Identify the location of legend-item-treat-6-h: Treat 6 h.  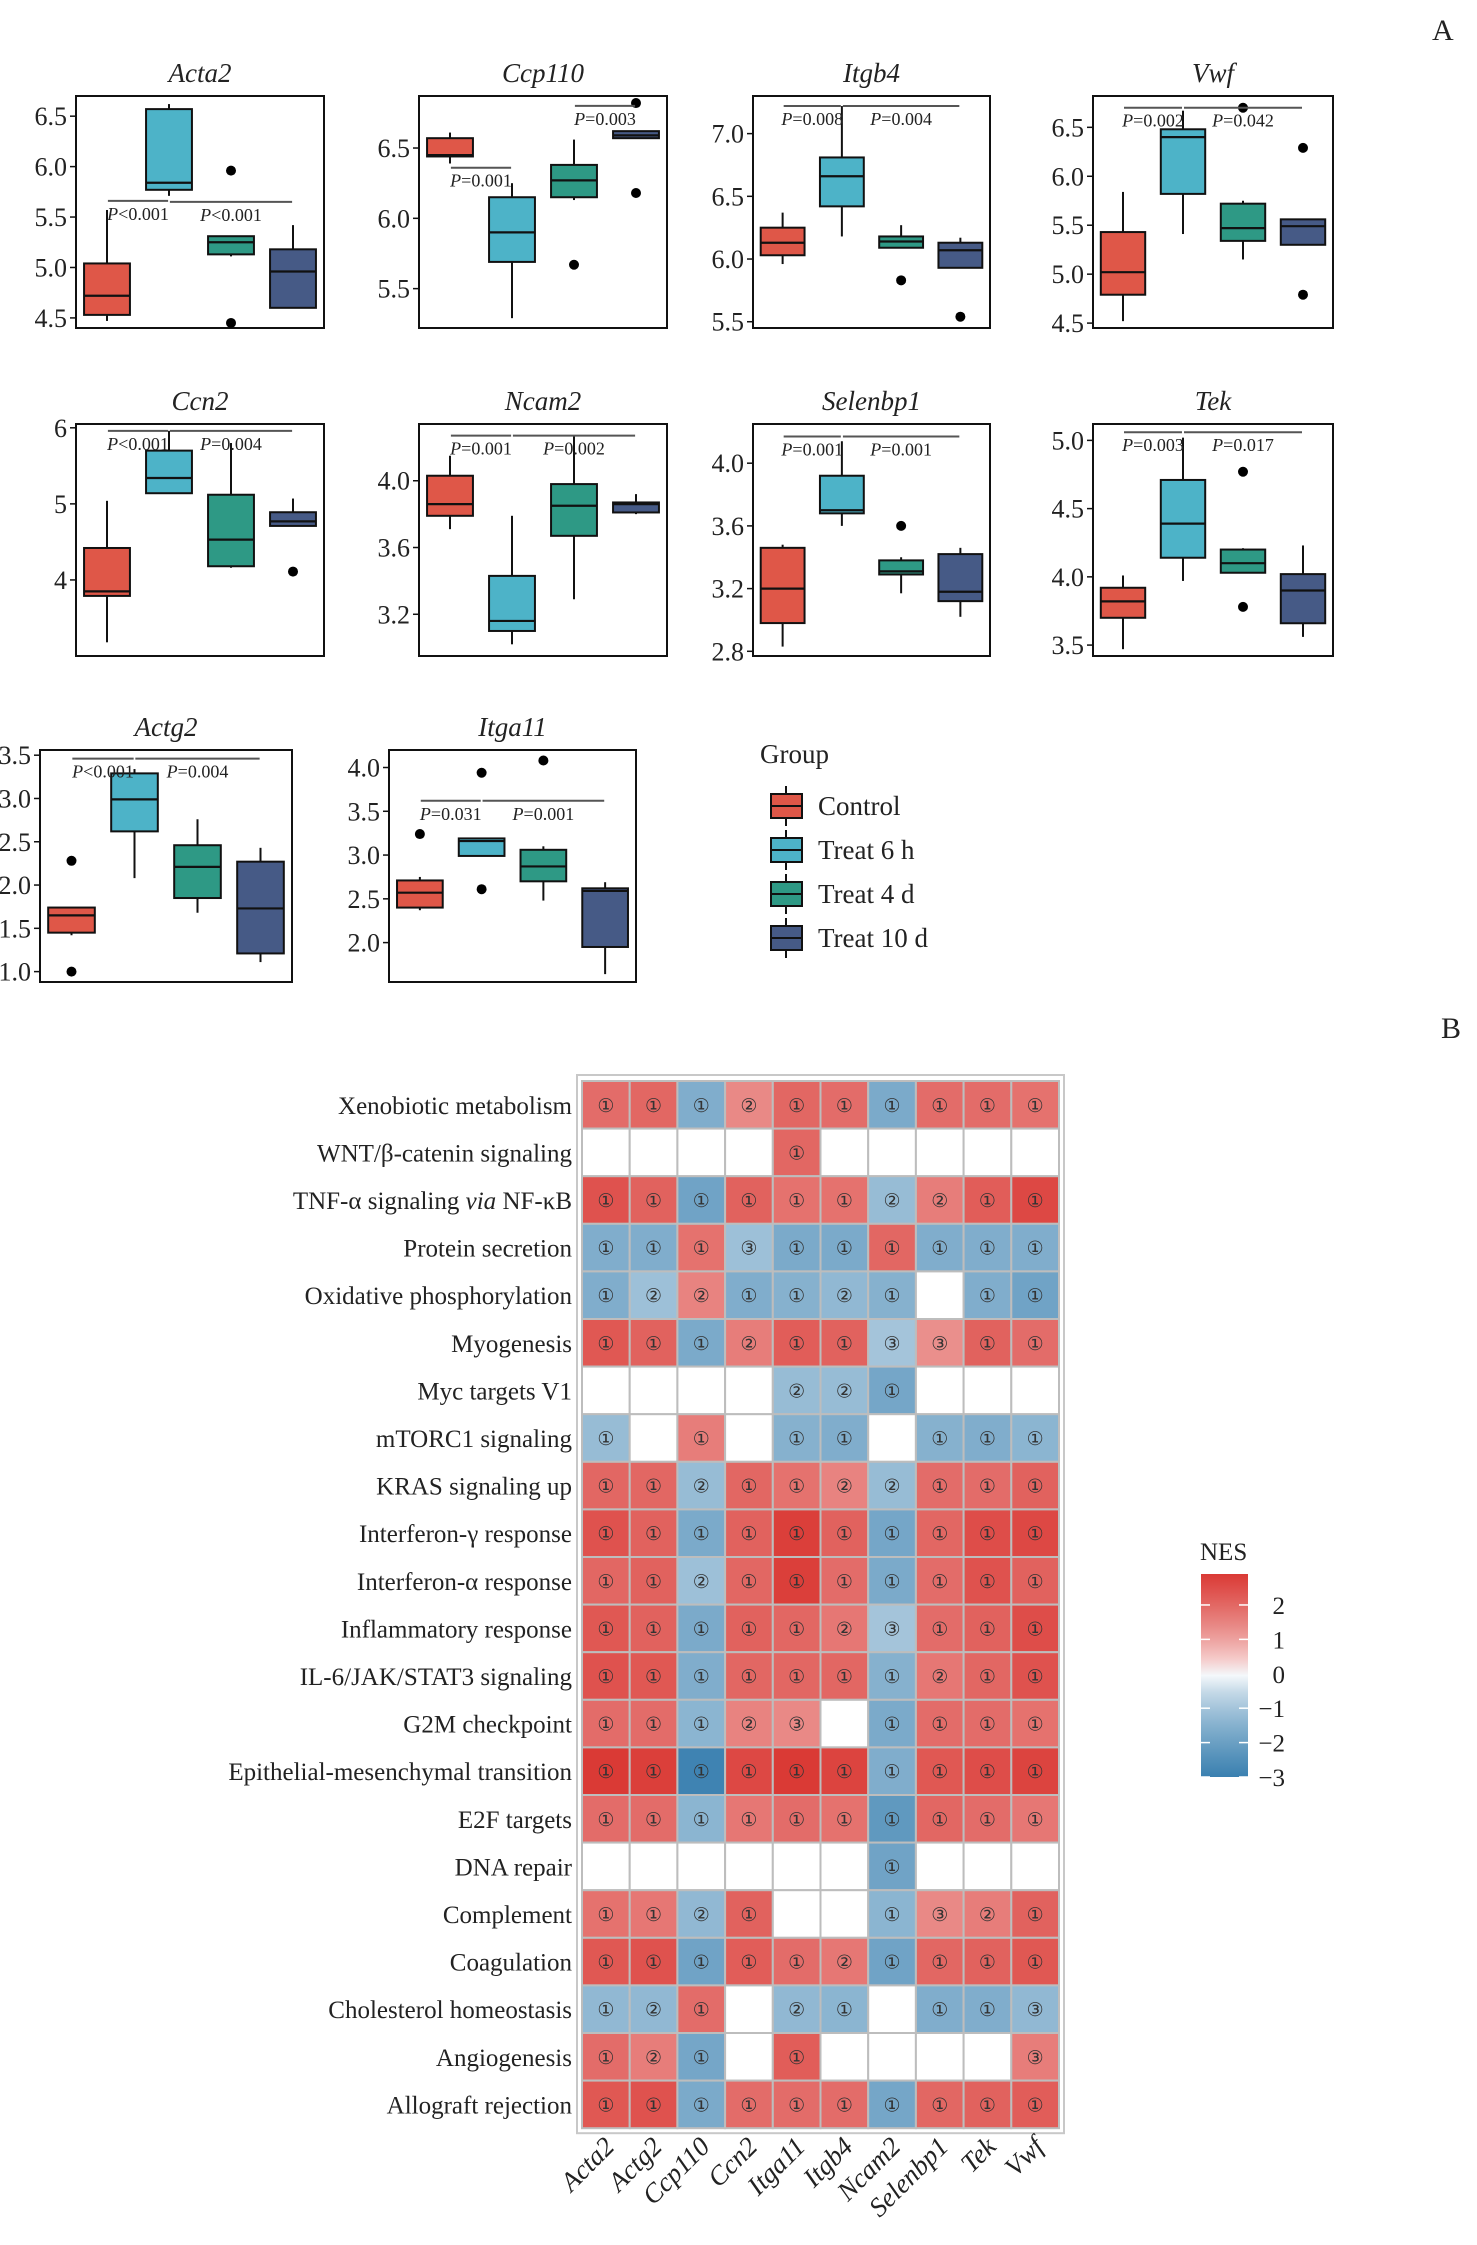
(842, 850).